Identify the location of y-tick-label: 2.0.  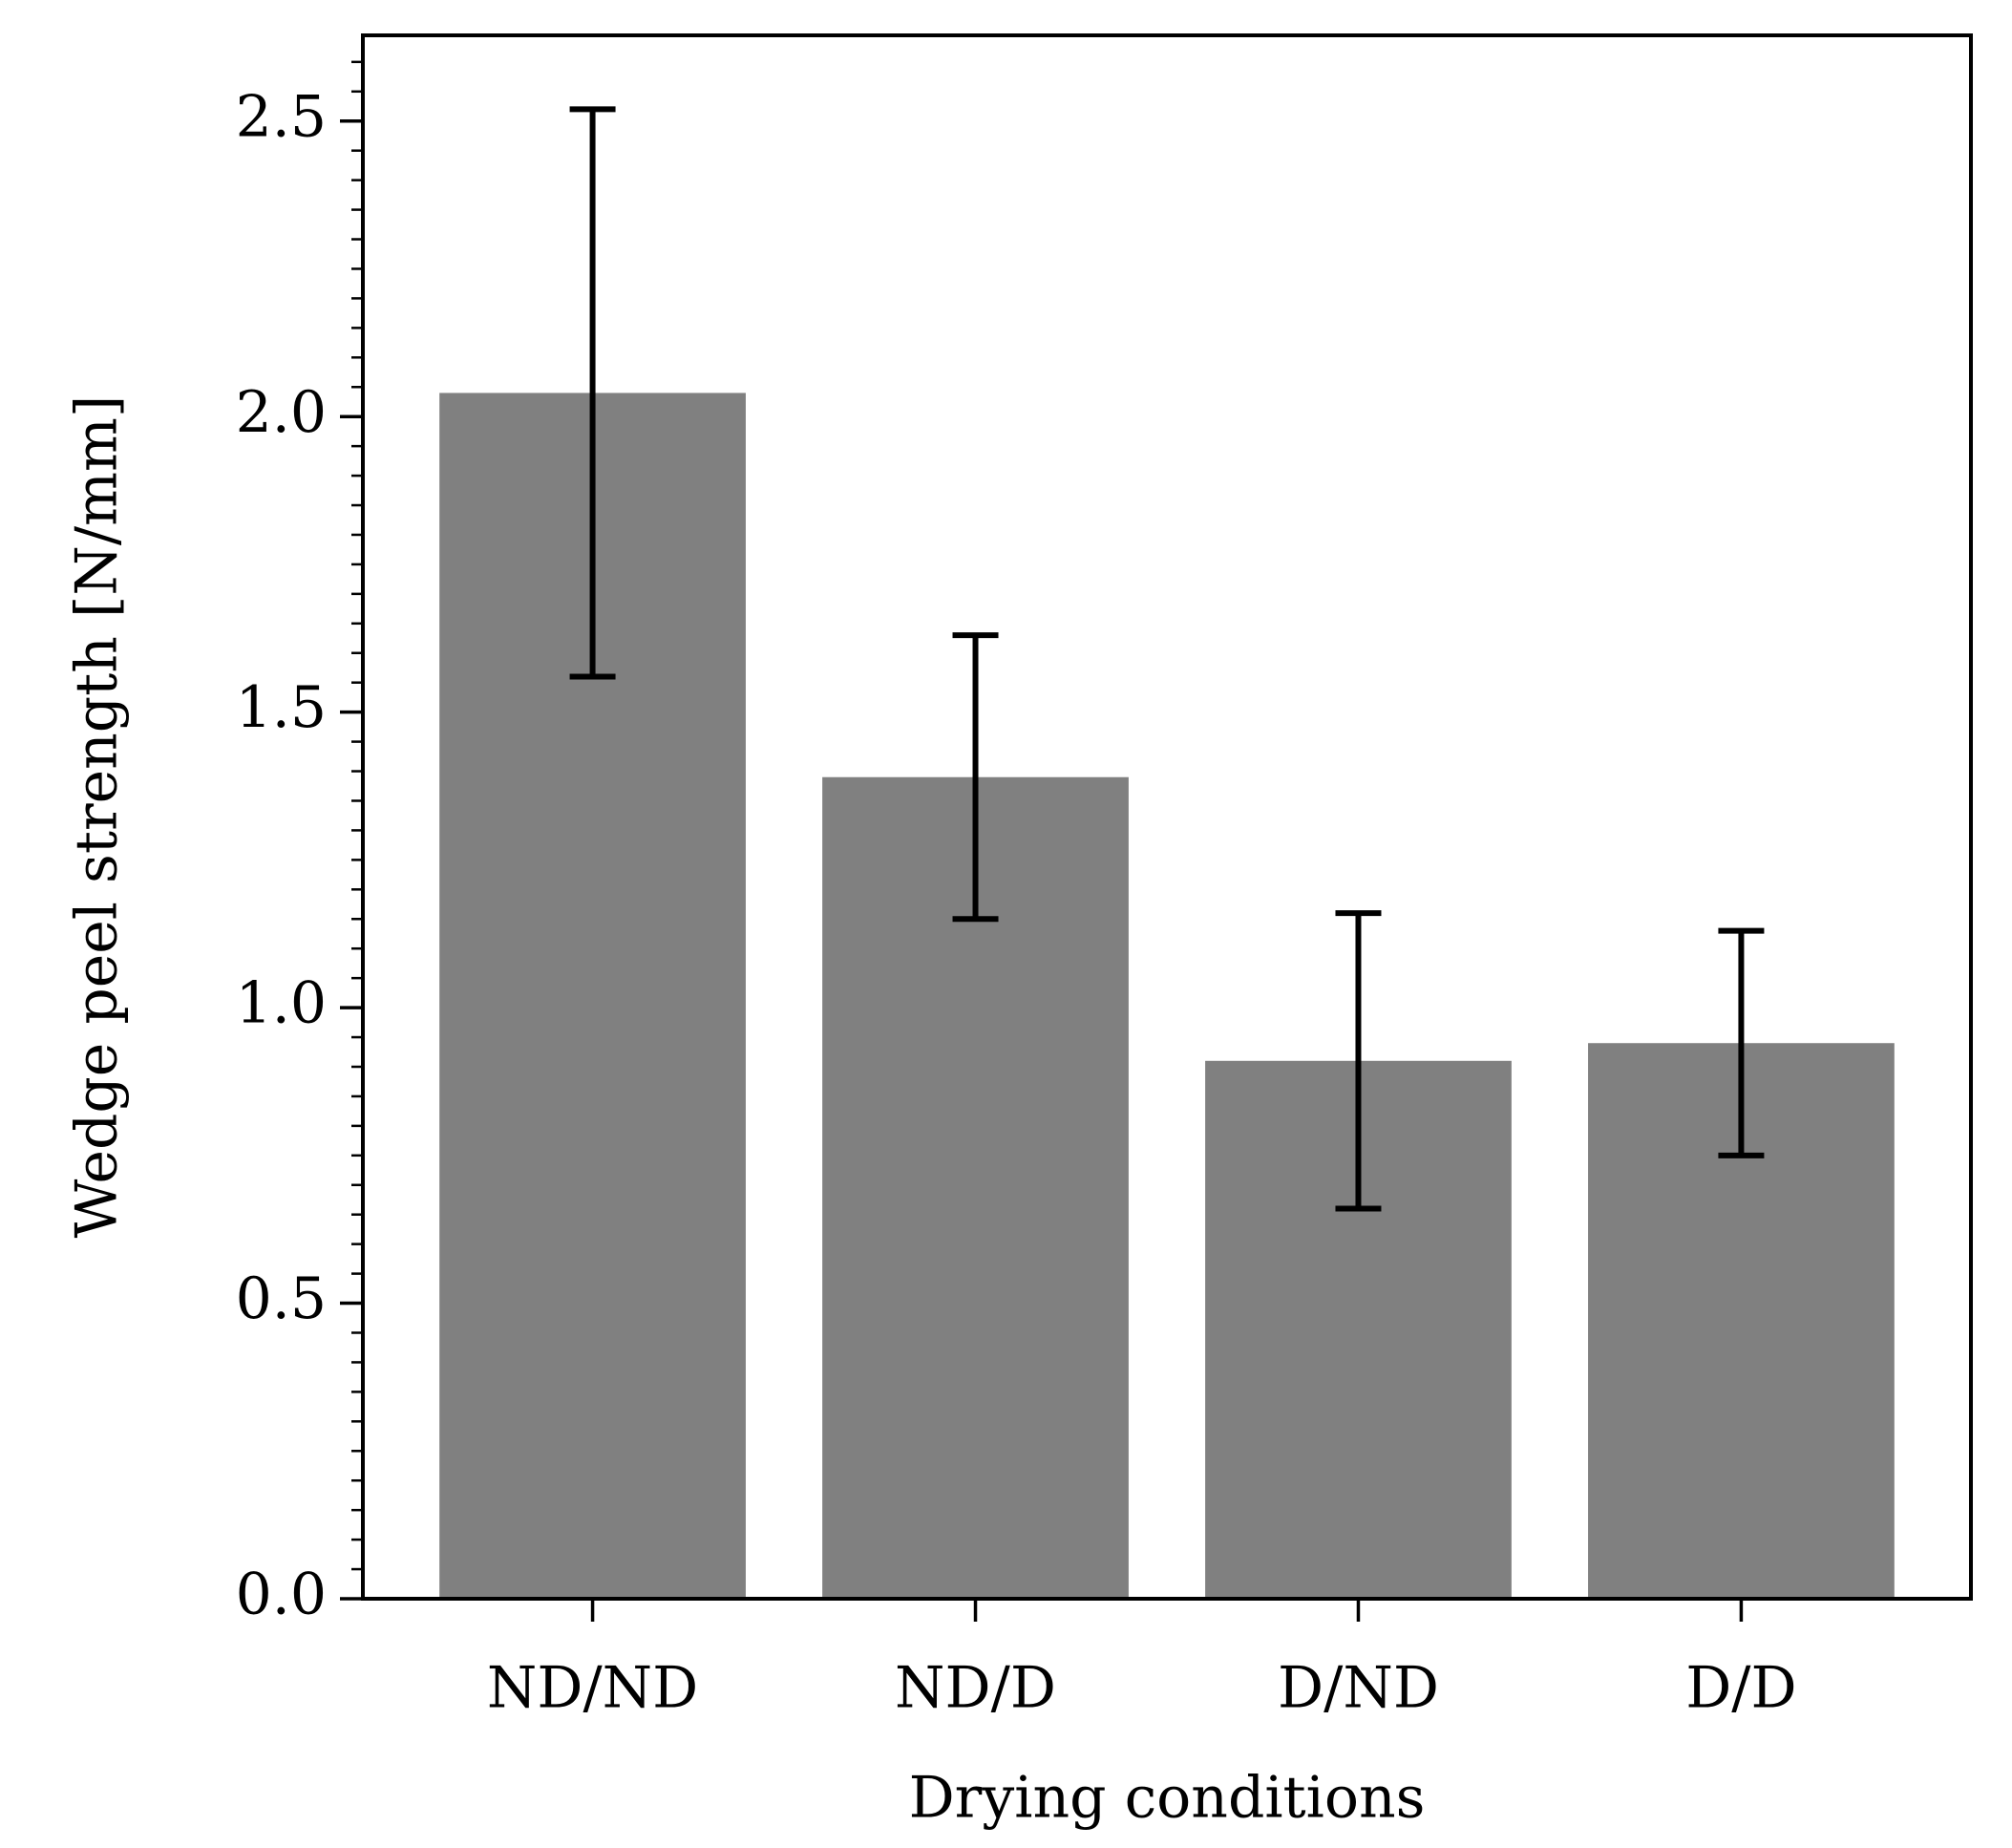
(281, 412).